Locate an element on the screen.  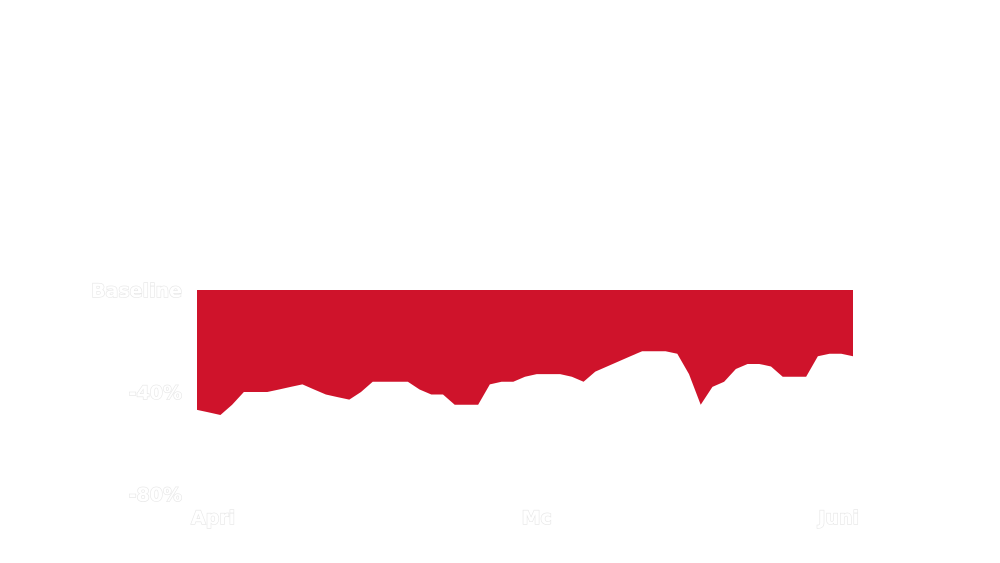
y-axis: Baseline -40% -80% is located at coordinates (136, 392).